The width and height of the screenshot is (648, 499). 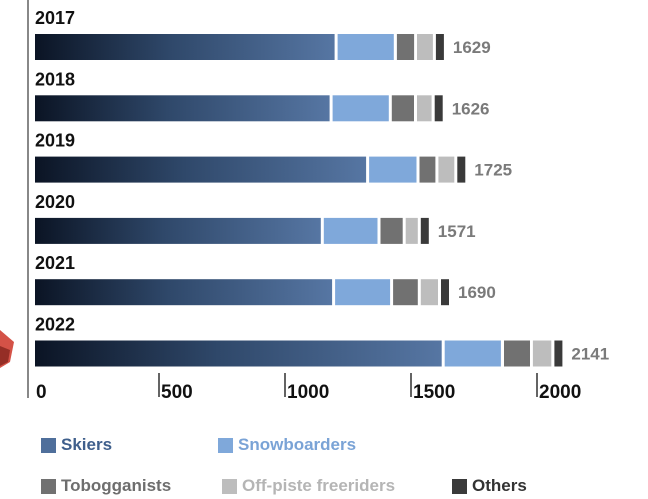 What do you see at coordinates (308, 392) in the screenshot?
I see `x-tick-label-1000: 1000` at bounding box center [308, 392].